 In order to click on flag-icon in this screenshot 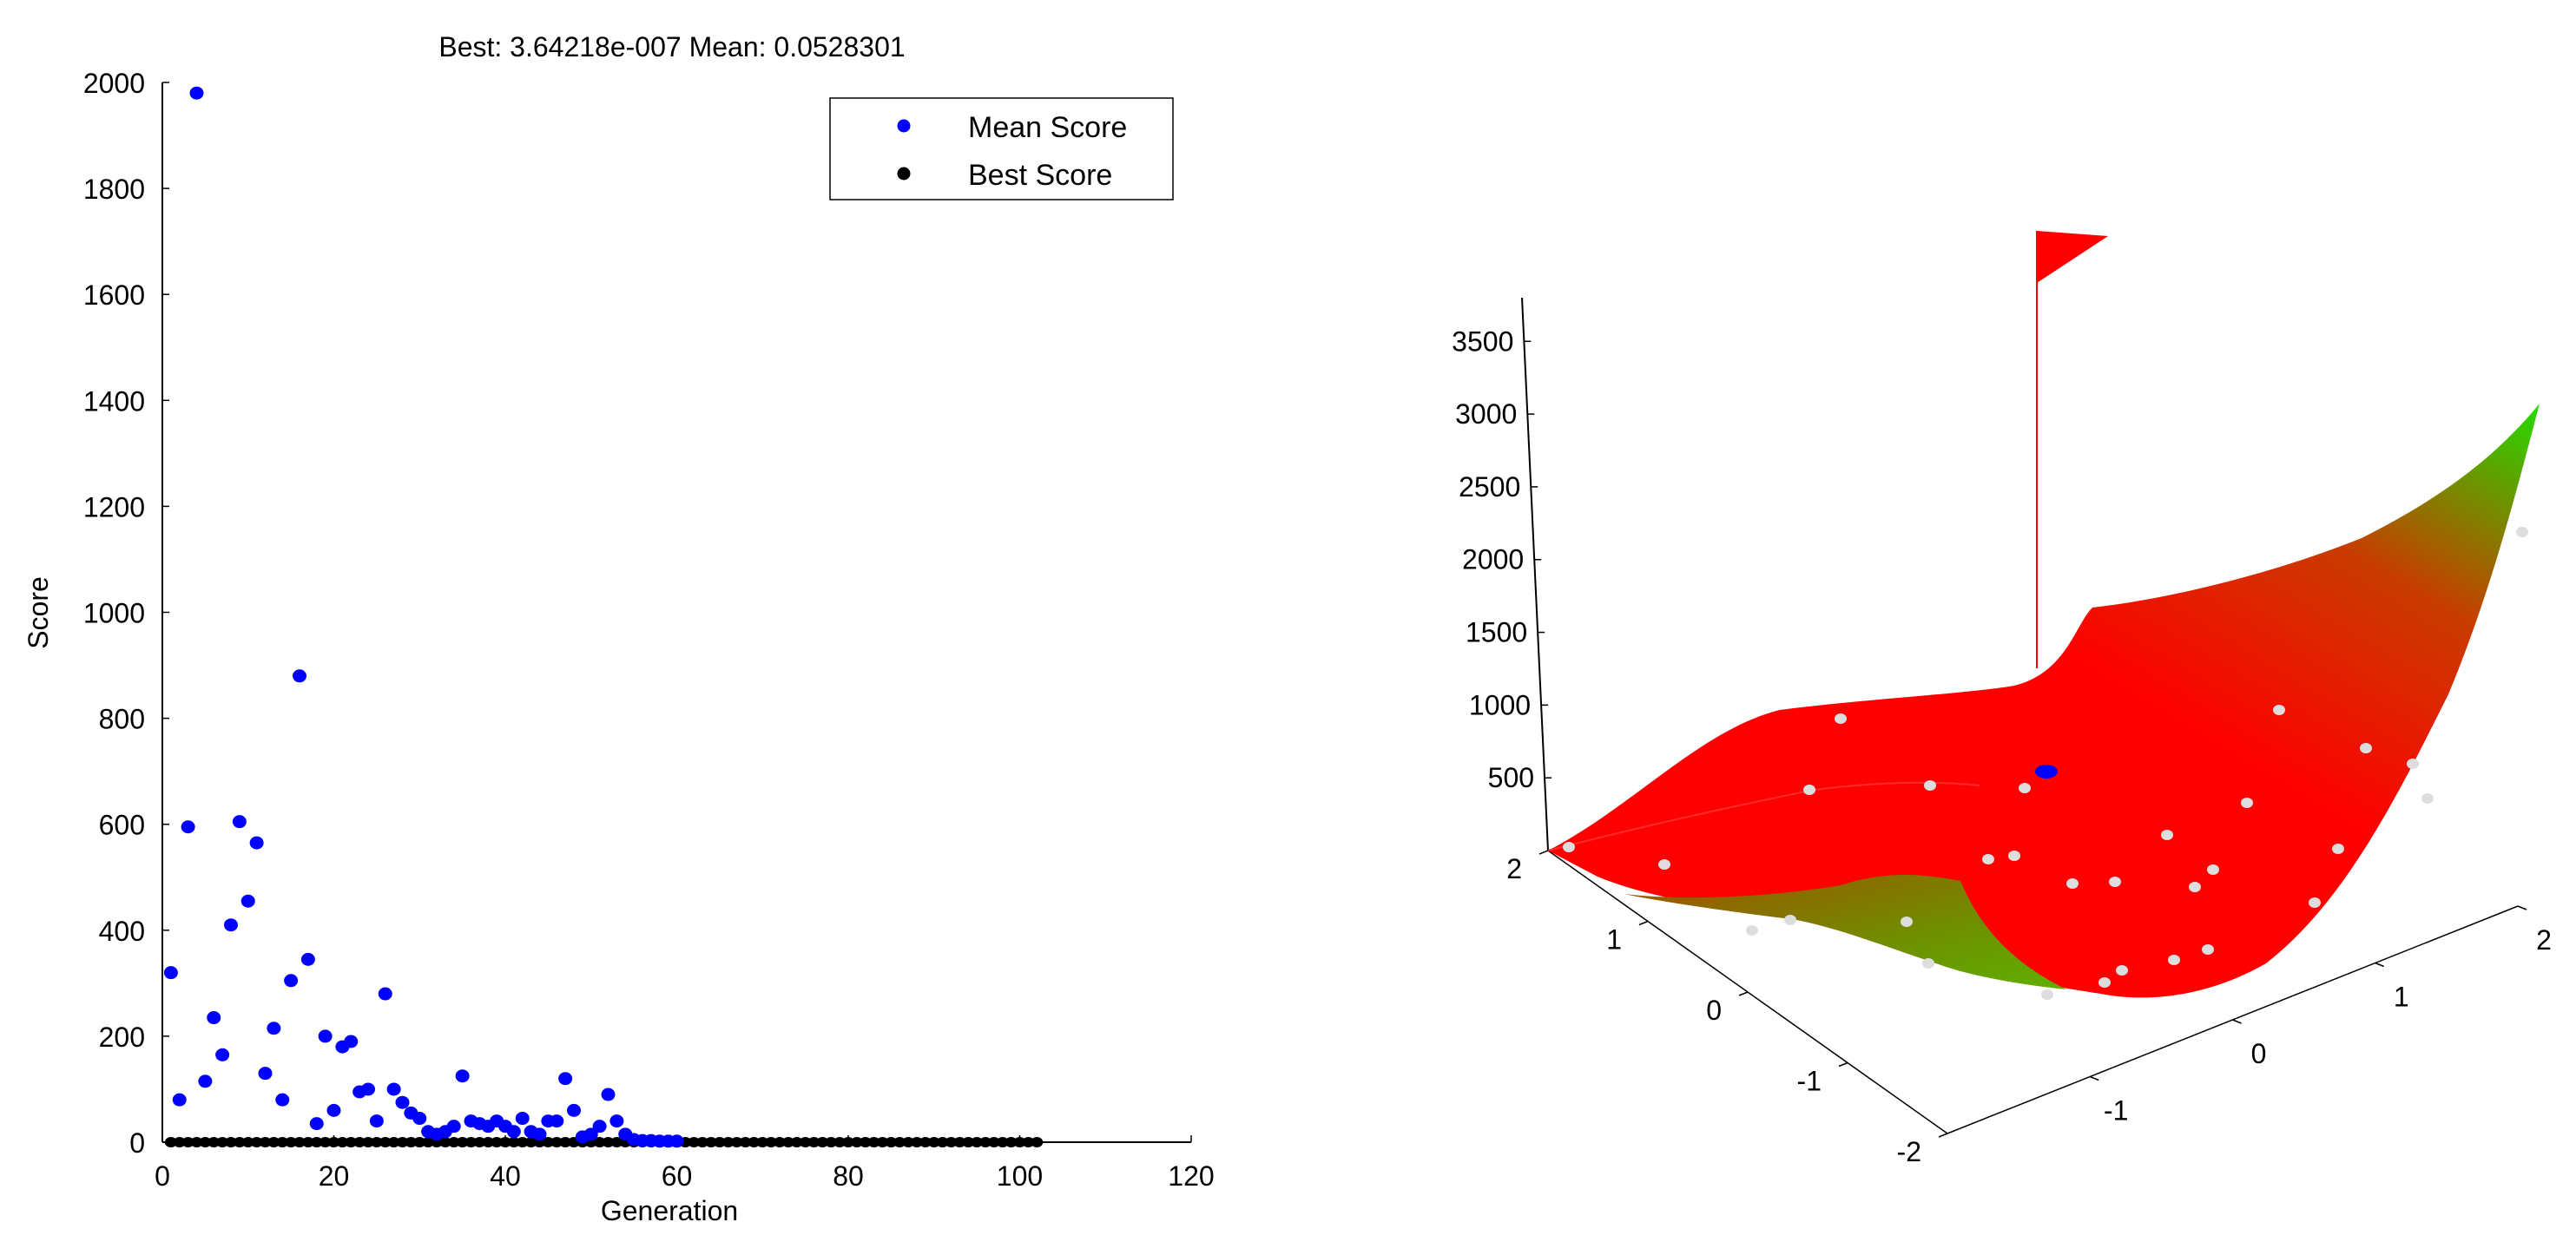, I will do `click(2072, 257)`.